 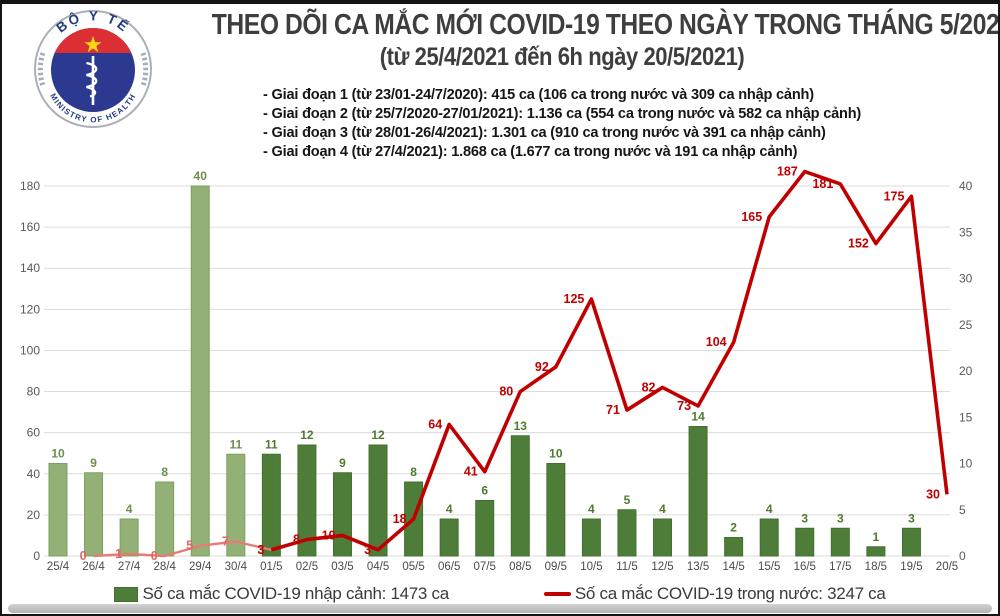 What do you see at coordinates (684, 406) in the screenshot?
I see `line-value-label: 73` at bounding box center [684, 406].